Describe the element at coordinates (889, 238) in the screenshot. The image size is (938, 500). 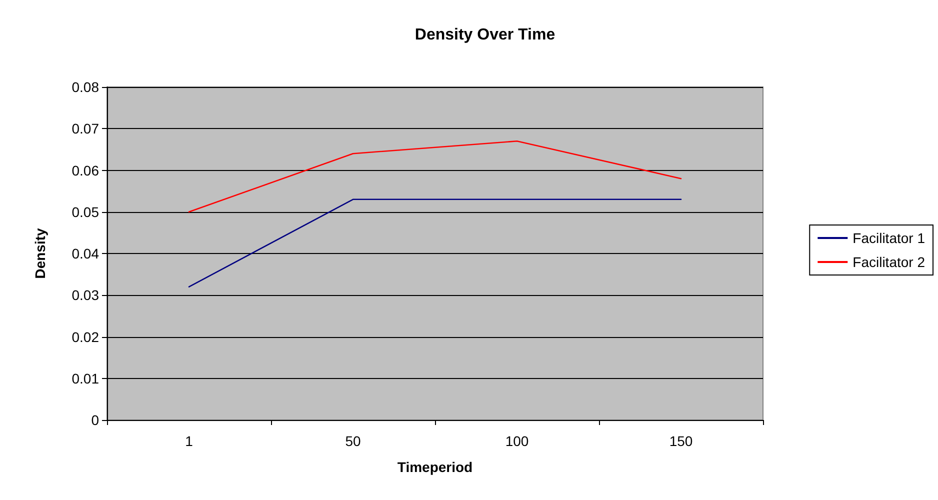
I see `legend-label: Facilitator 1` at that location.